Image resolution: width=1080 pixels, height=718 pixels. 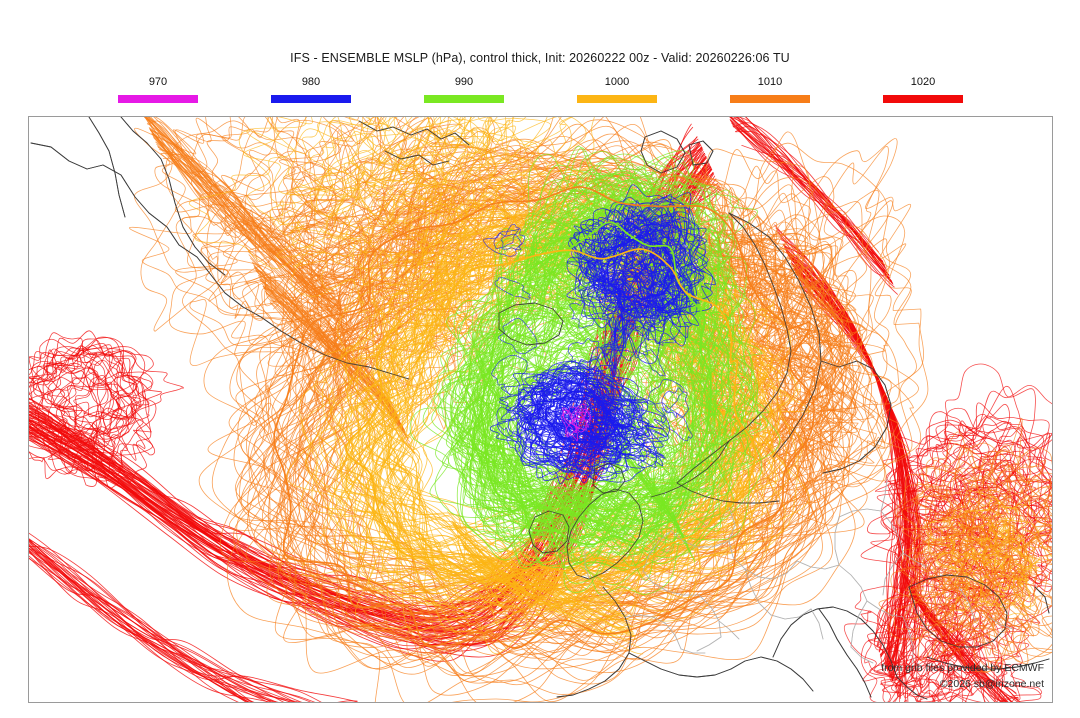 What do you see at coordinates (770, 89) in the screenshot?
I see `legend-entry-1010: 1010` at bounding box center [770, 89].